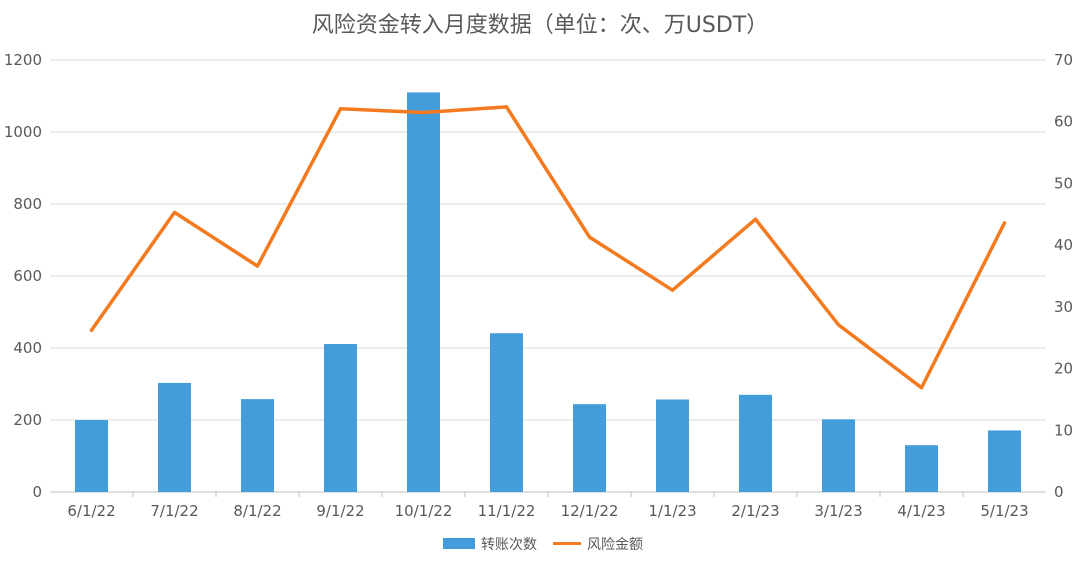 This screenshot has height=561, width=1080. Describe the element at coordinates (91, 511) in the screenshot. I see `x-tick-label: 6/1/22` at that location.